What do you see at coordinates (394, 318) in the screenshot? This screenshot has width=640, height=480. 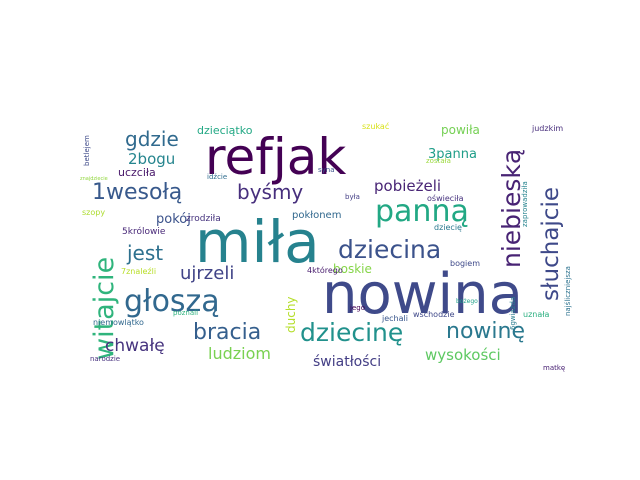 I see `word-jechali: jechali` at bounding box center [394, 318].